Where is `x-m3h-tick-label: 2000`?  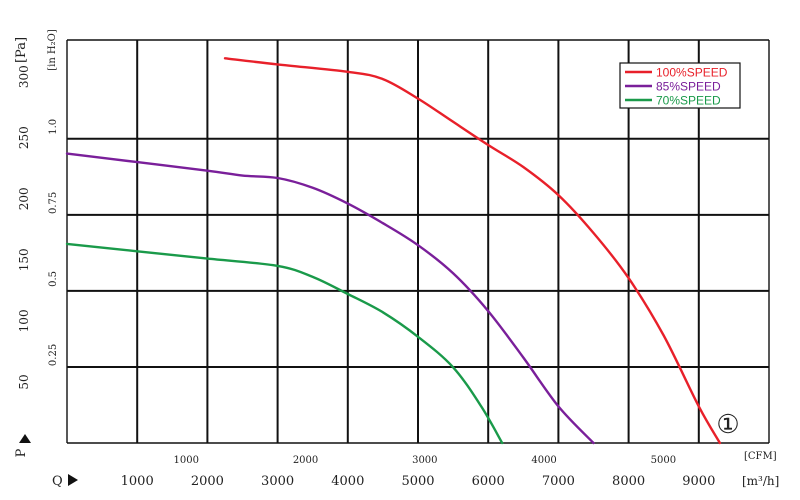
x-m3h-tick-label: 2000 is located at coordinates (207, 481).